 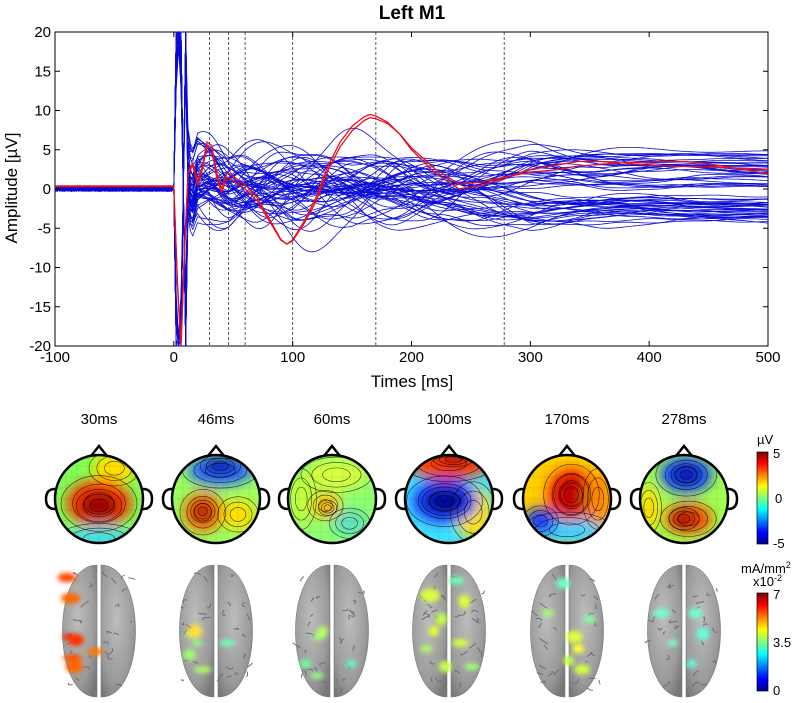 I want to click on x-tick-label: 100, so click(x=292, y=357).